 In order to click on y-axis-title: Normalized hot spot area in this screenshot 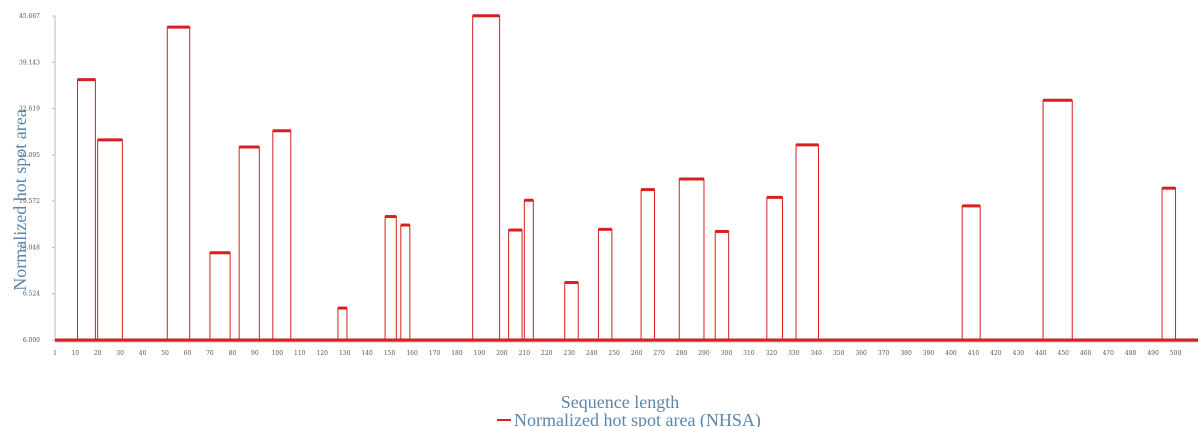, I will do `click(20, 199)`.